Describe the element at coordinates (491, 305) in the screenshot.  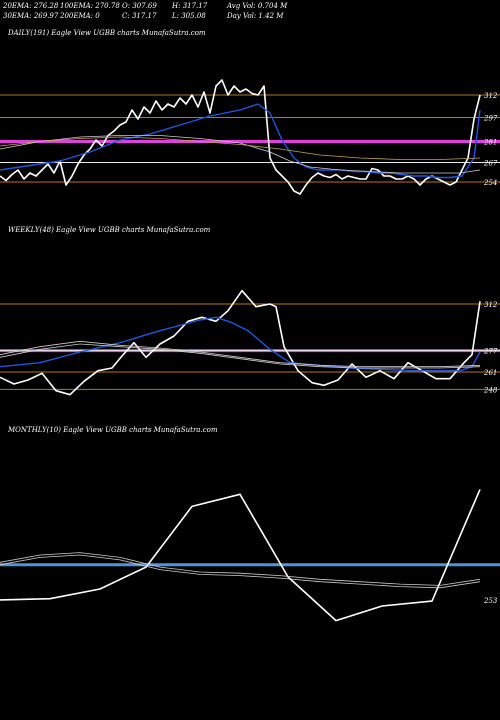
I see `weekly-tick-label: 312` at that location.